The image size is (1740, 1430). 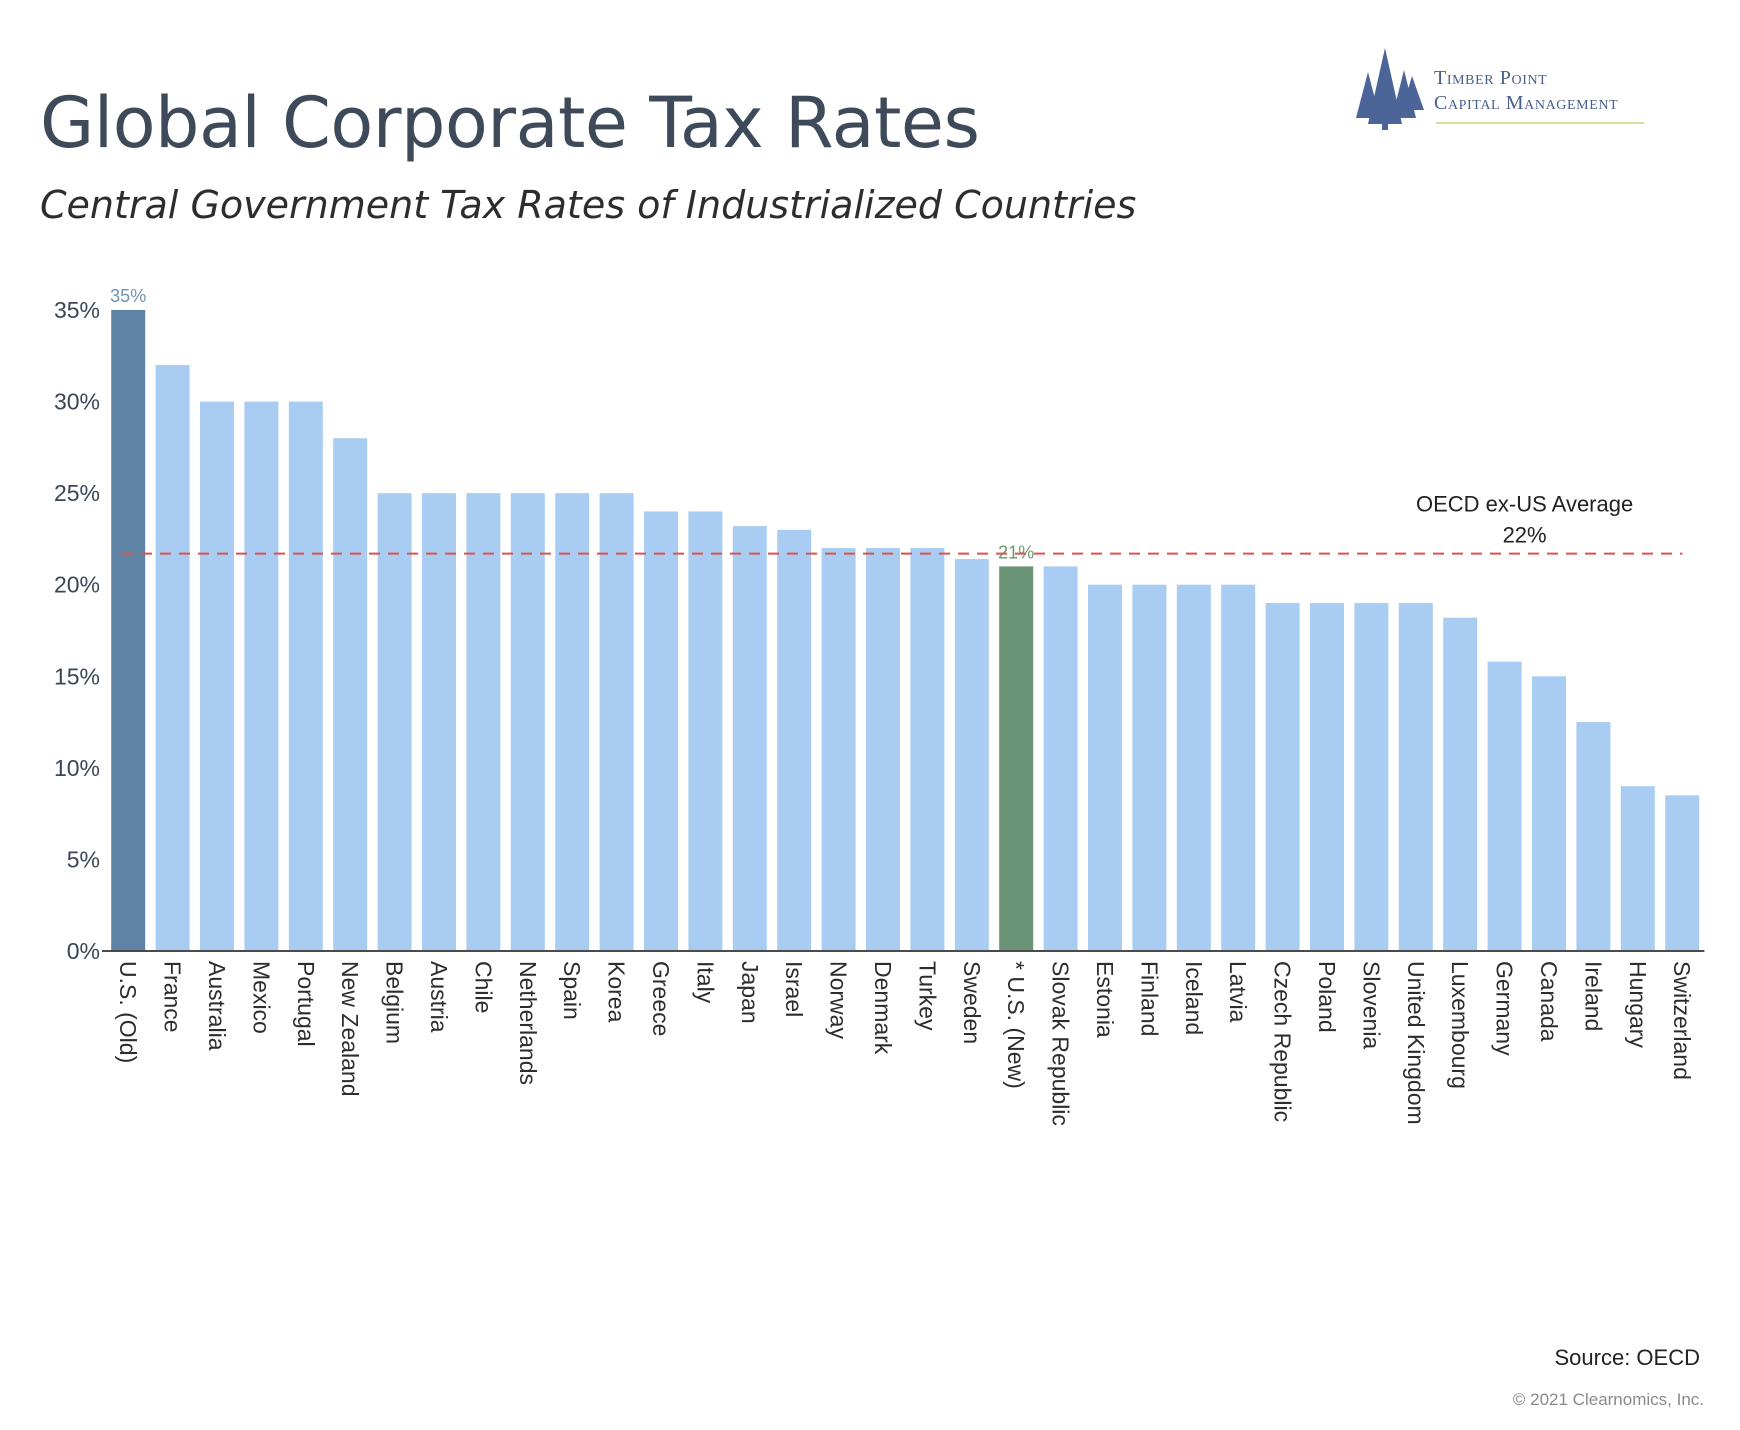 What do you see at coordinates (1593, 996) in the screenshot?
I see `x-tick-label: Ireland` at bounding box center [1593, 996].